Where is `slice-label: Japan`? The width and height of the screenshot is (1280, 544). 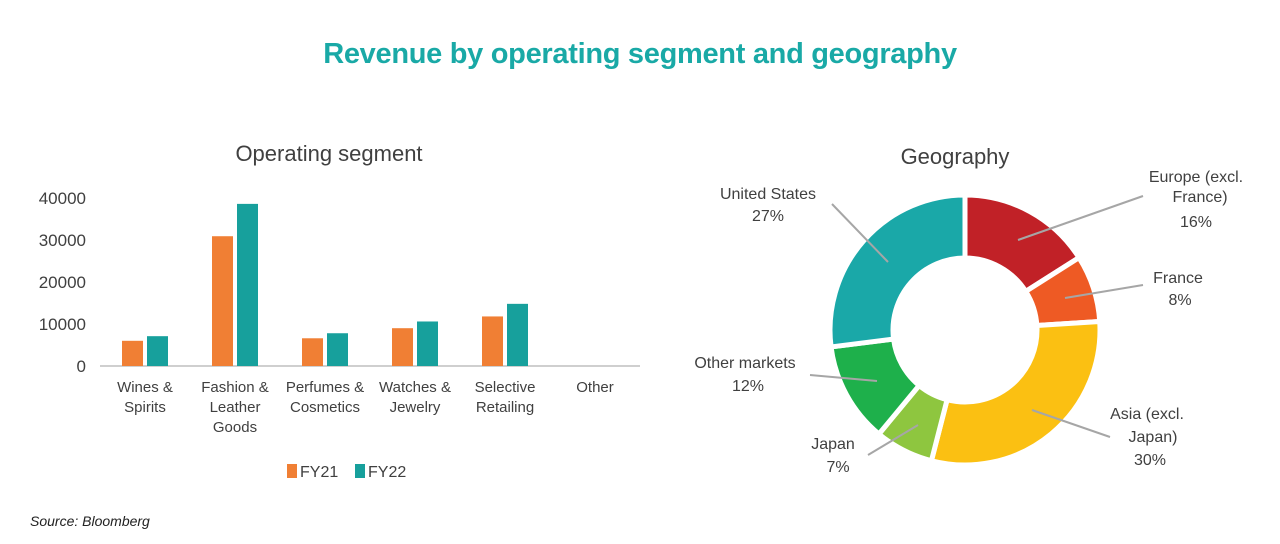
slice-label: Japan is located at coordinates (833, 444).